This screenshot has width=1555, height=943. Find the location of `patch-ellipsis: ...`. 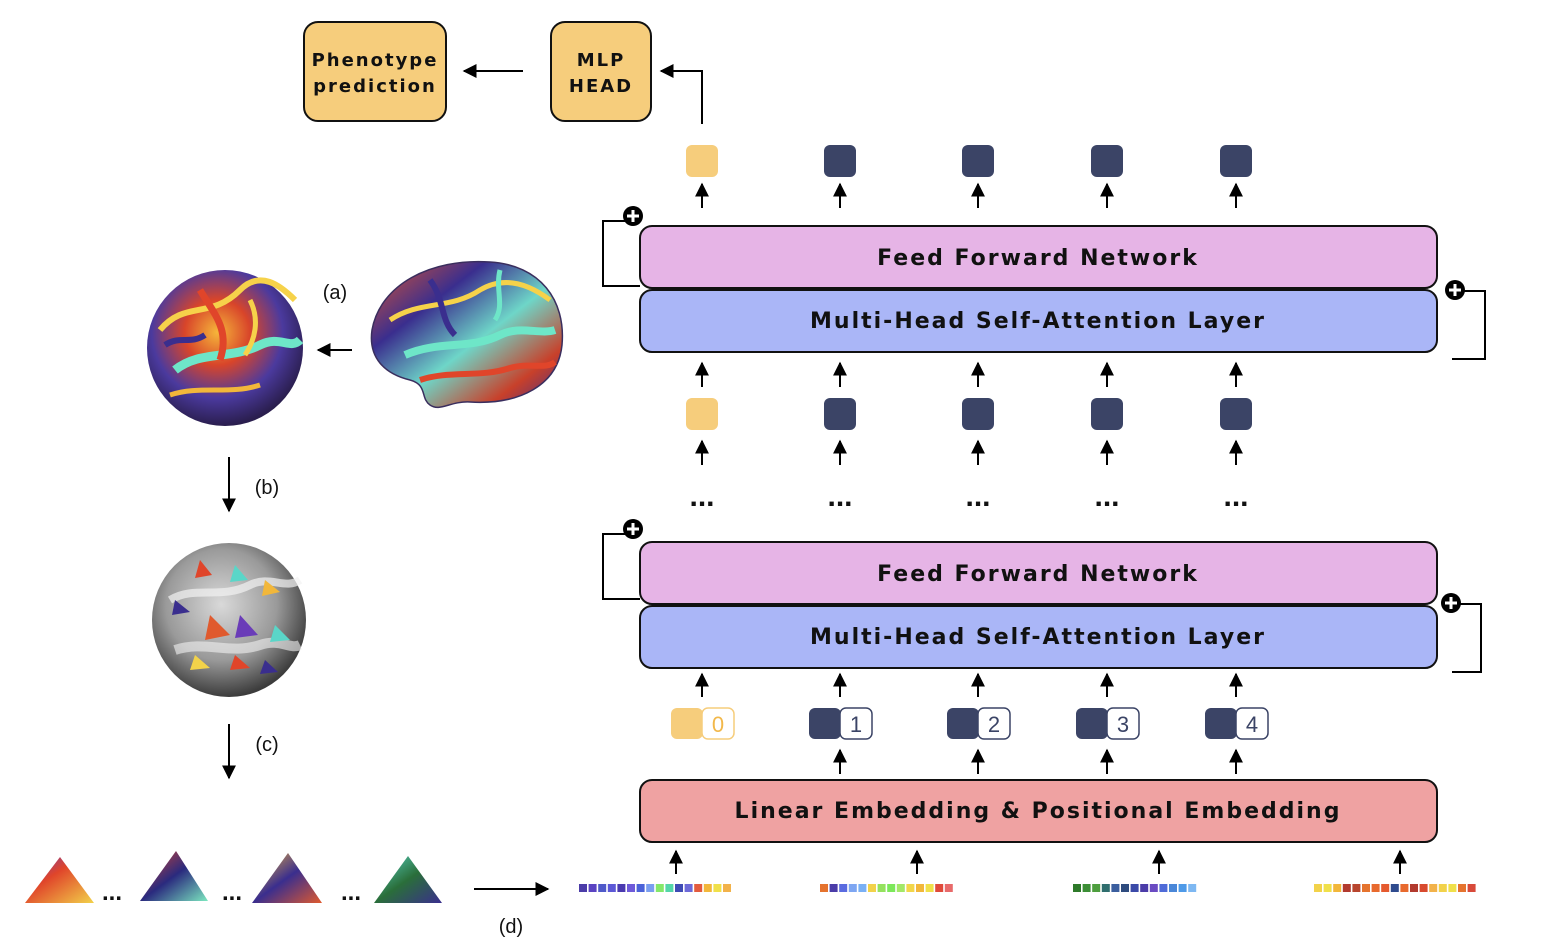

patch-ellipsis: ... is located at coordinates (351, 892).